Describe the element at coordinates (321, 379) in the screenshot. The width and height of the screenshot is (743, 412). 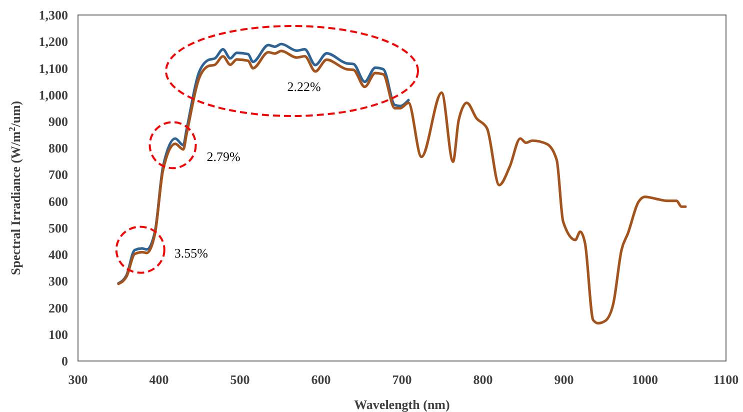
I see `x-tick-label: 600` at that location.